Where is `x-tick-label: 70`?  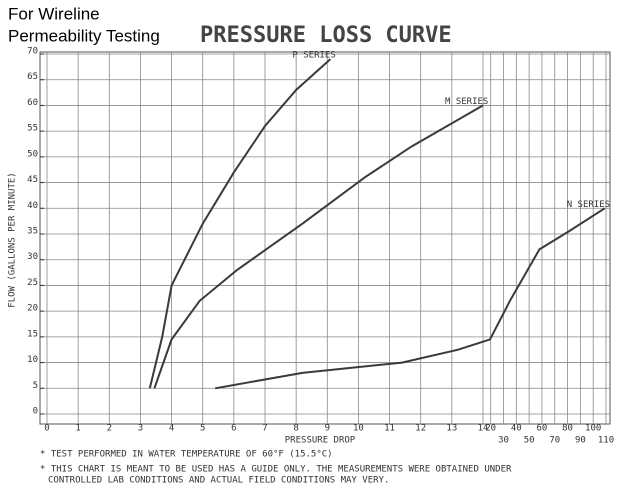 x-tick-label: 70 is located at coordinates (554, 441).